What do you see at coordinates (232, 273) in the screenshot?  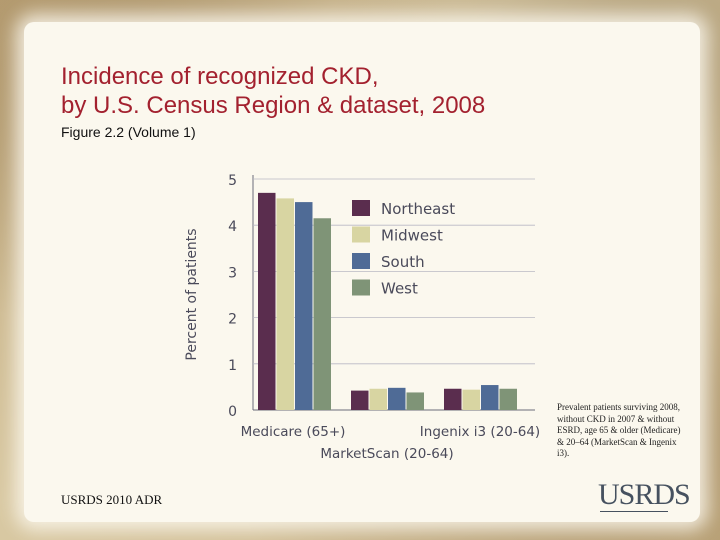 I see `y-tick-label: 3` at bounding box center [232, 273].